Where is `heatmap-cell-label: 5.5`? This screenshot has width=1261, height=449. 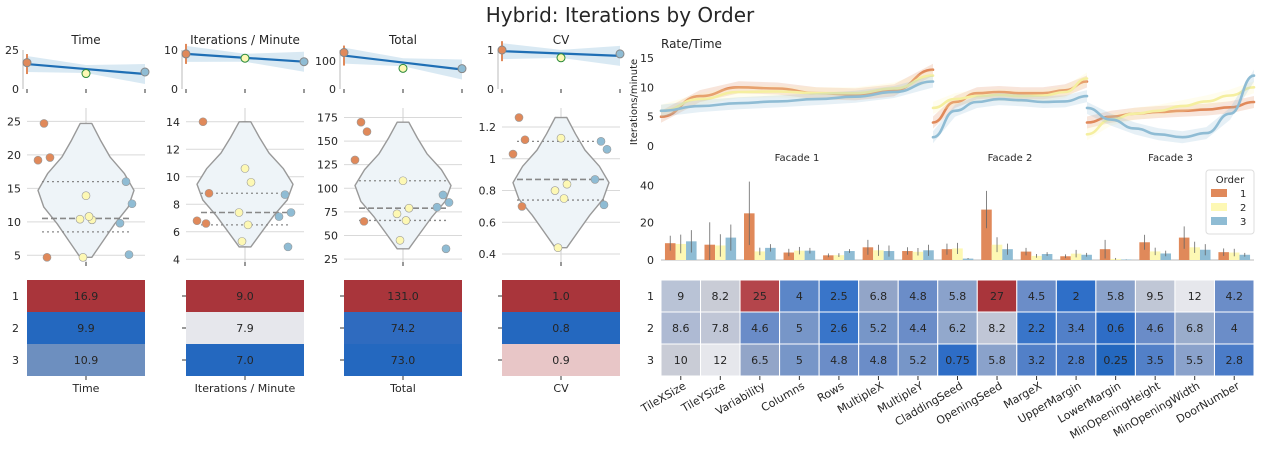
heatmap-cell-label: 5.5 is located at coordinates (1195, 360).